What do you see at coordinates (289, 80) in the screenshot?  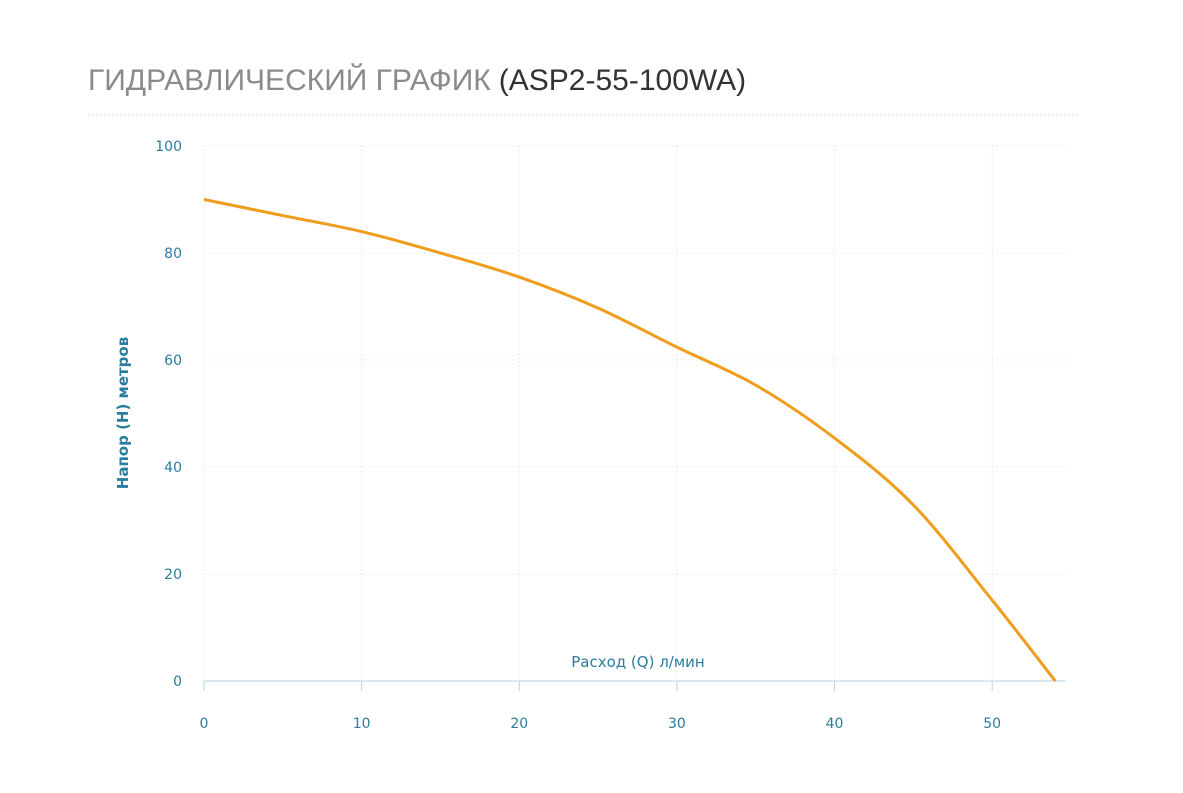 I see `title-main: ГИДРАВЛИЧЕСКИЙ ГРАФИК` at bounding box center [289, 80].